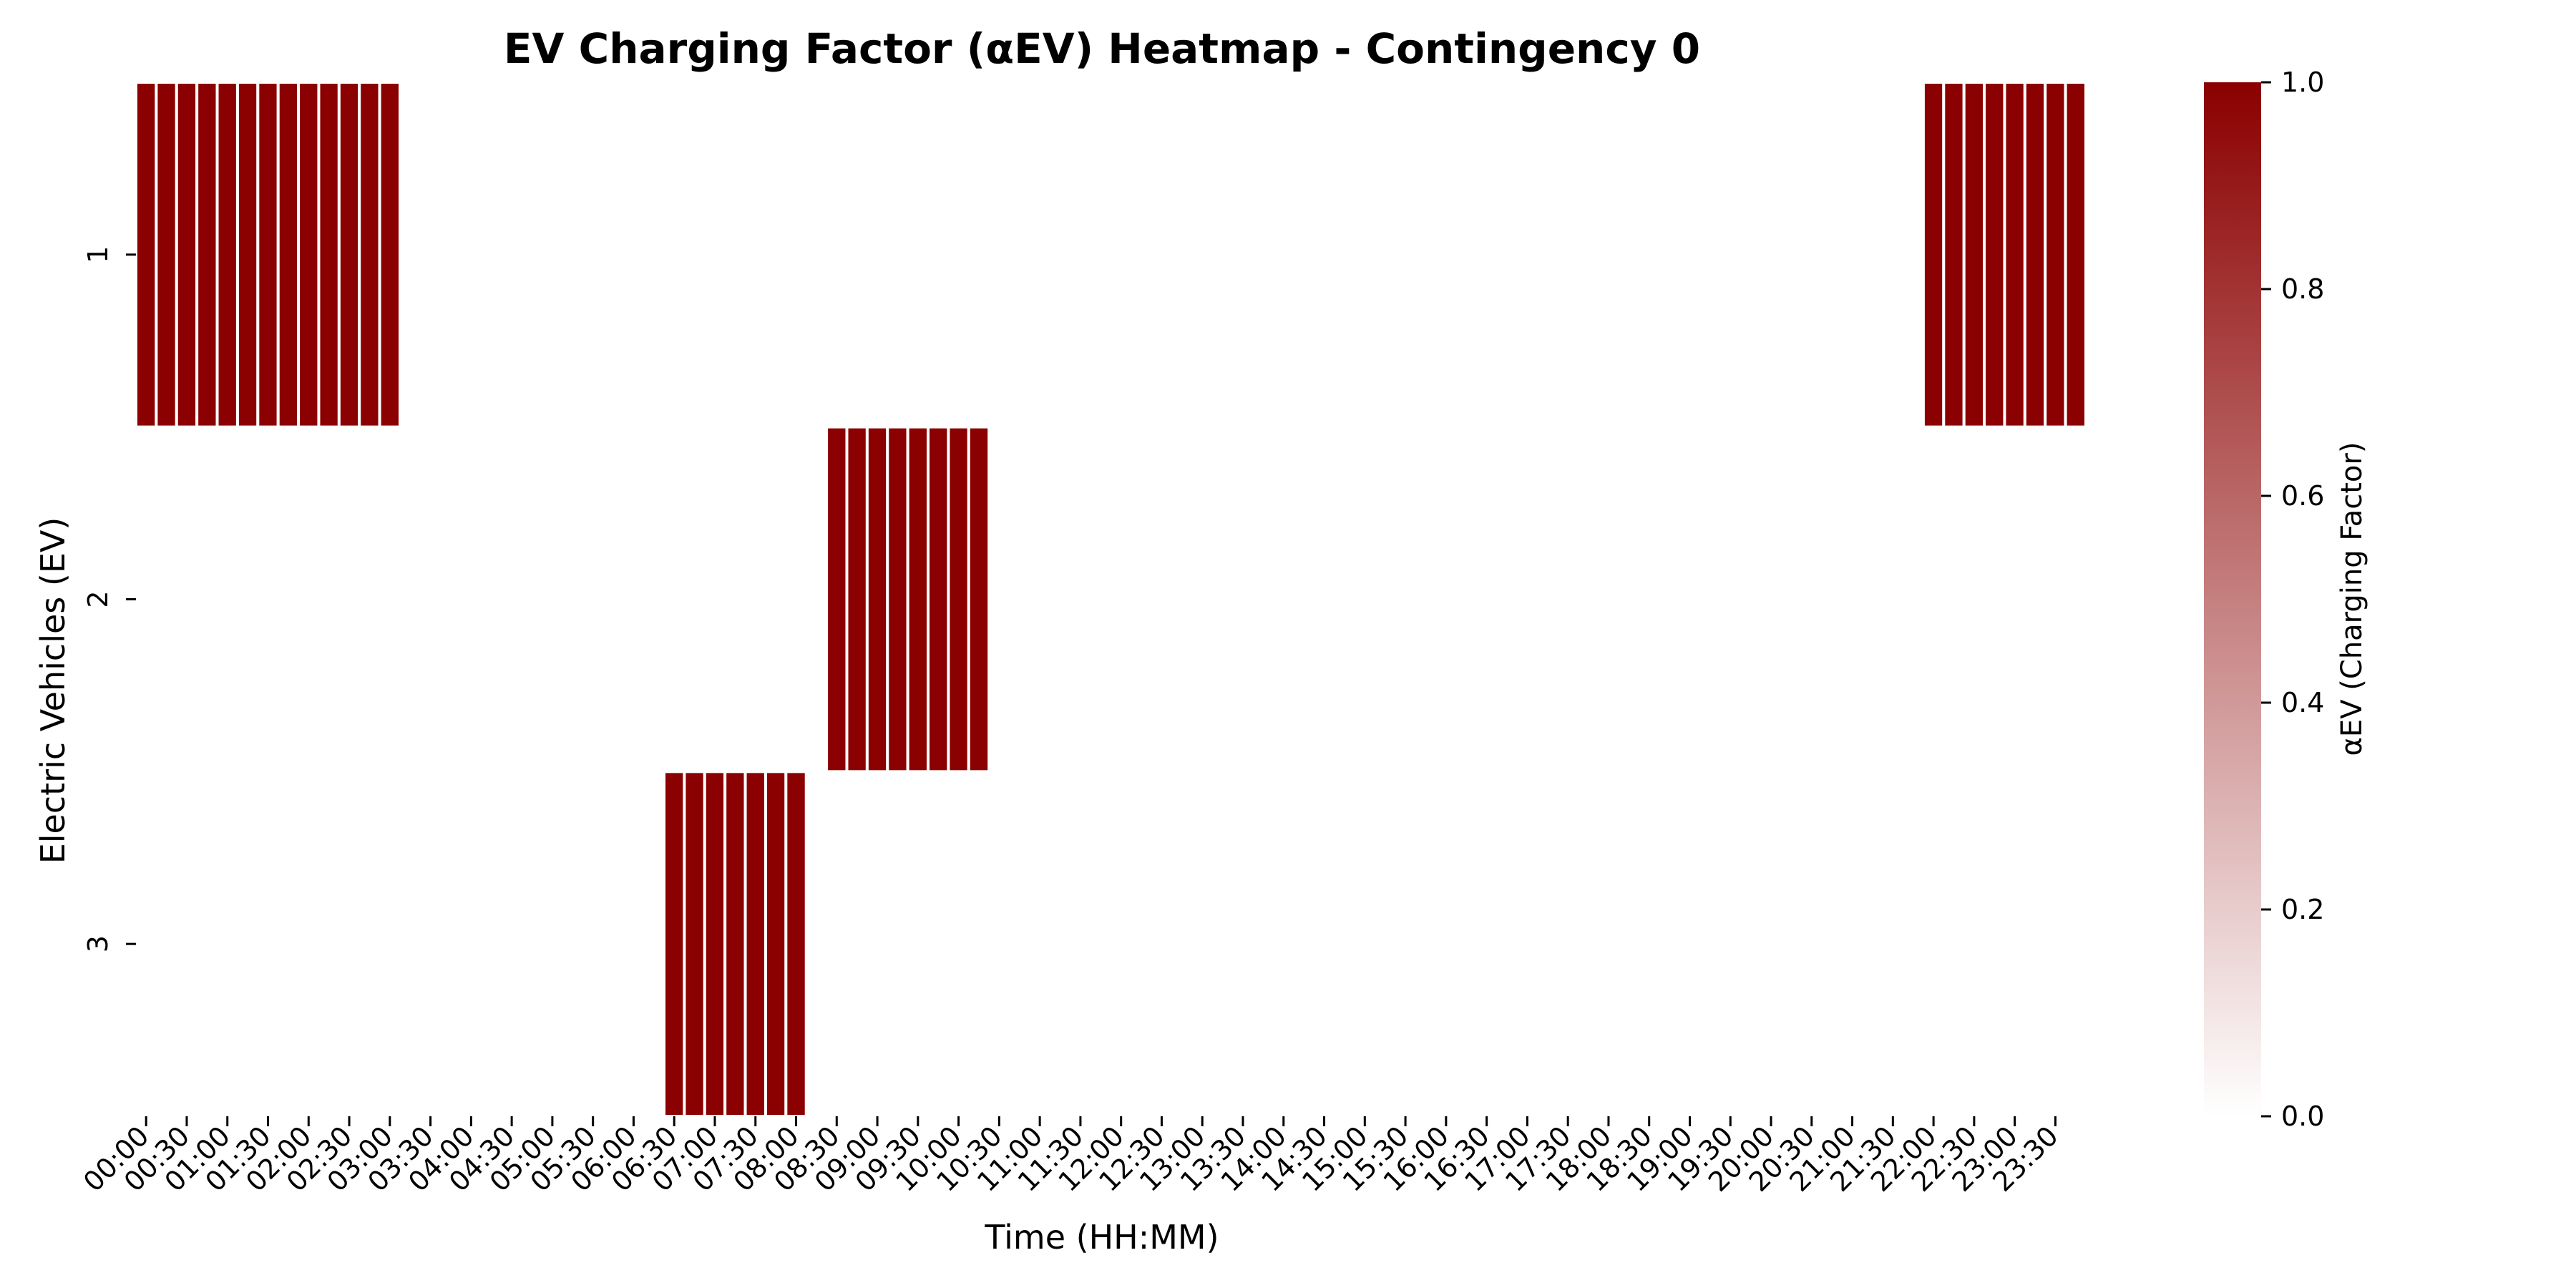  Describe the element at coordinates (53, 690) in the screenshot. I see `y-axis-label: Electric Vehicles (EV)` at that location.